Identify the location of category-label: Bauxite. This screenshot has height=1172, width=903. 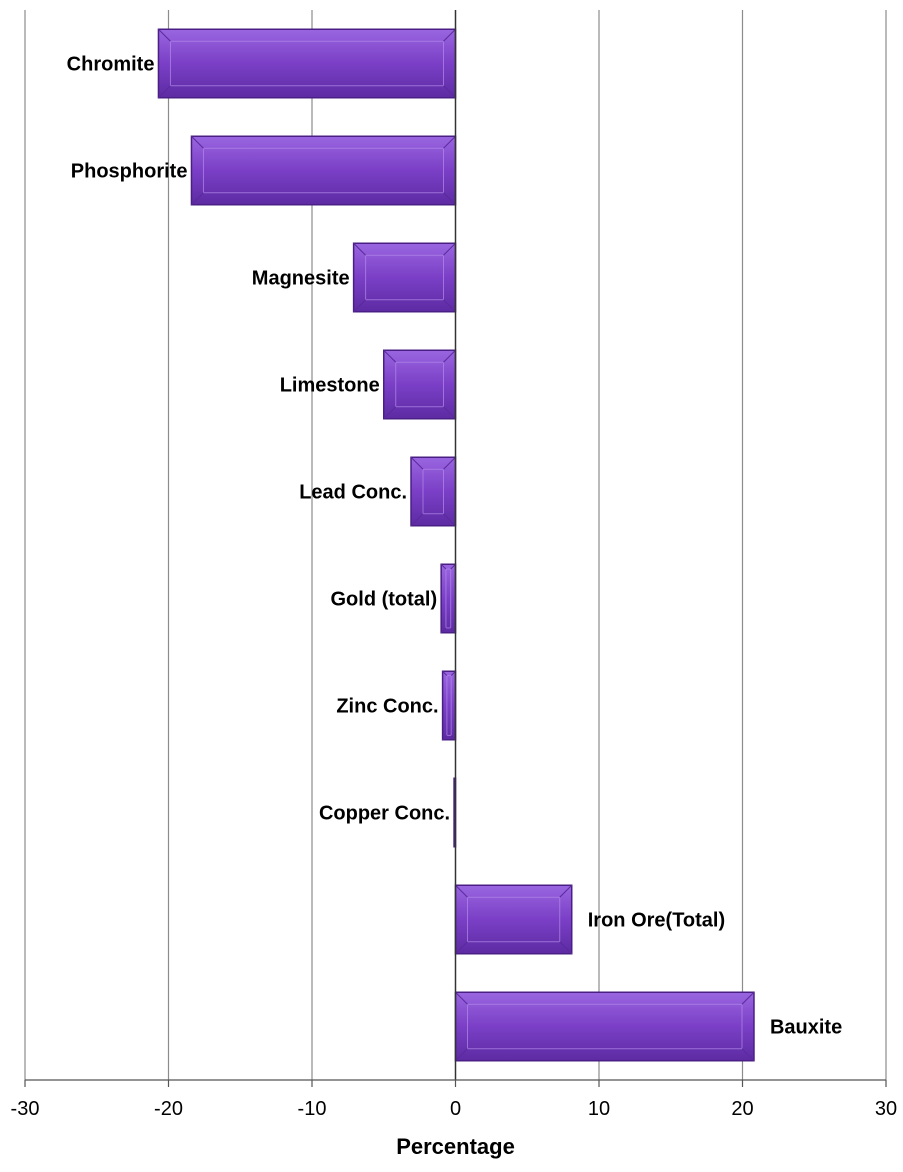
(806, 1028).